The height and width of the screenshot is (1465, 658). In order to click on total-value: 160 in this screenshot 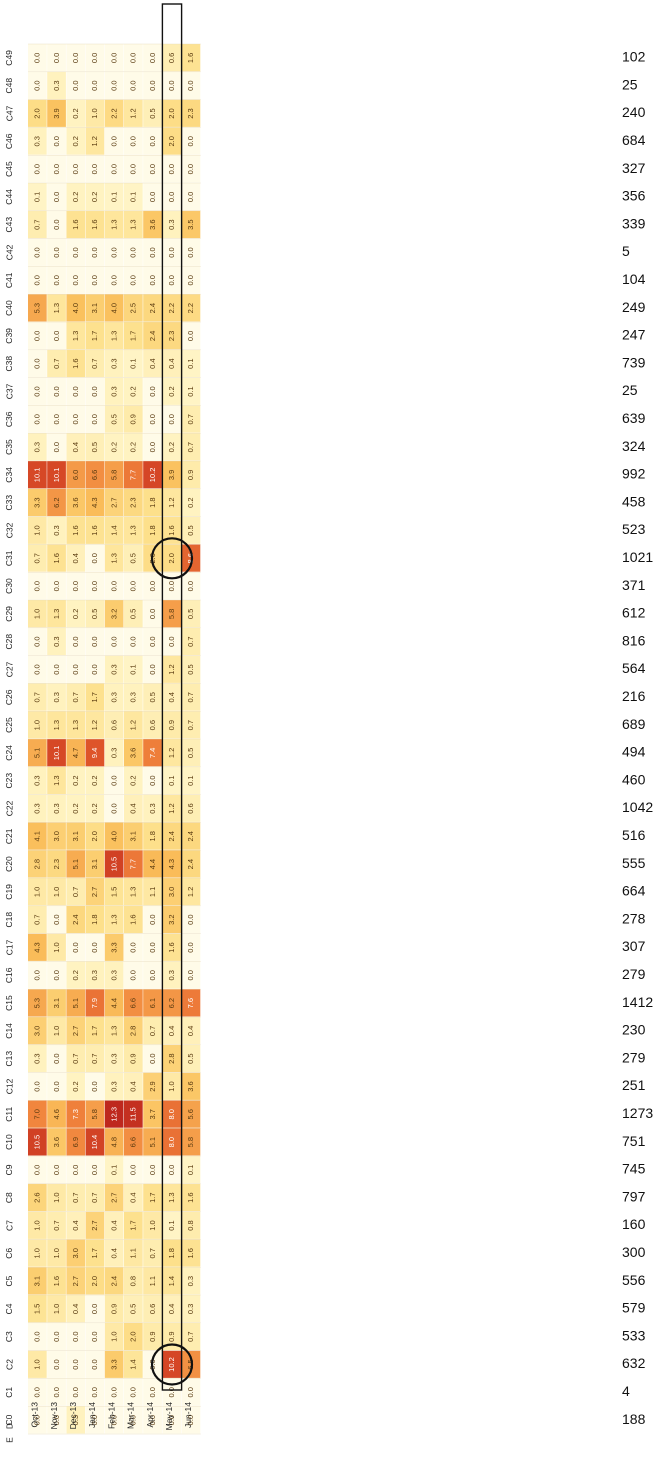, I will do `click(634, 1224)`.